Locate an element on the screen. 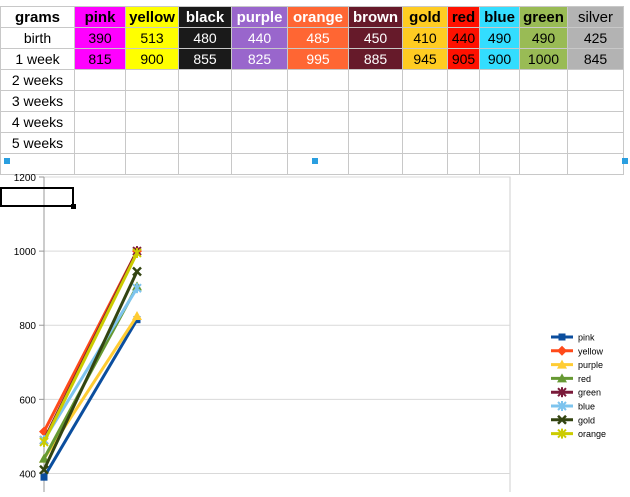 This screenshot has height=497, width=630. legend-item-blue: blue is located at coordinates (573, 406).